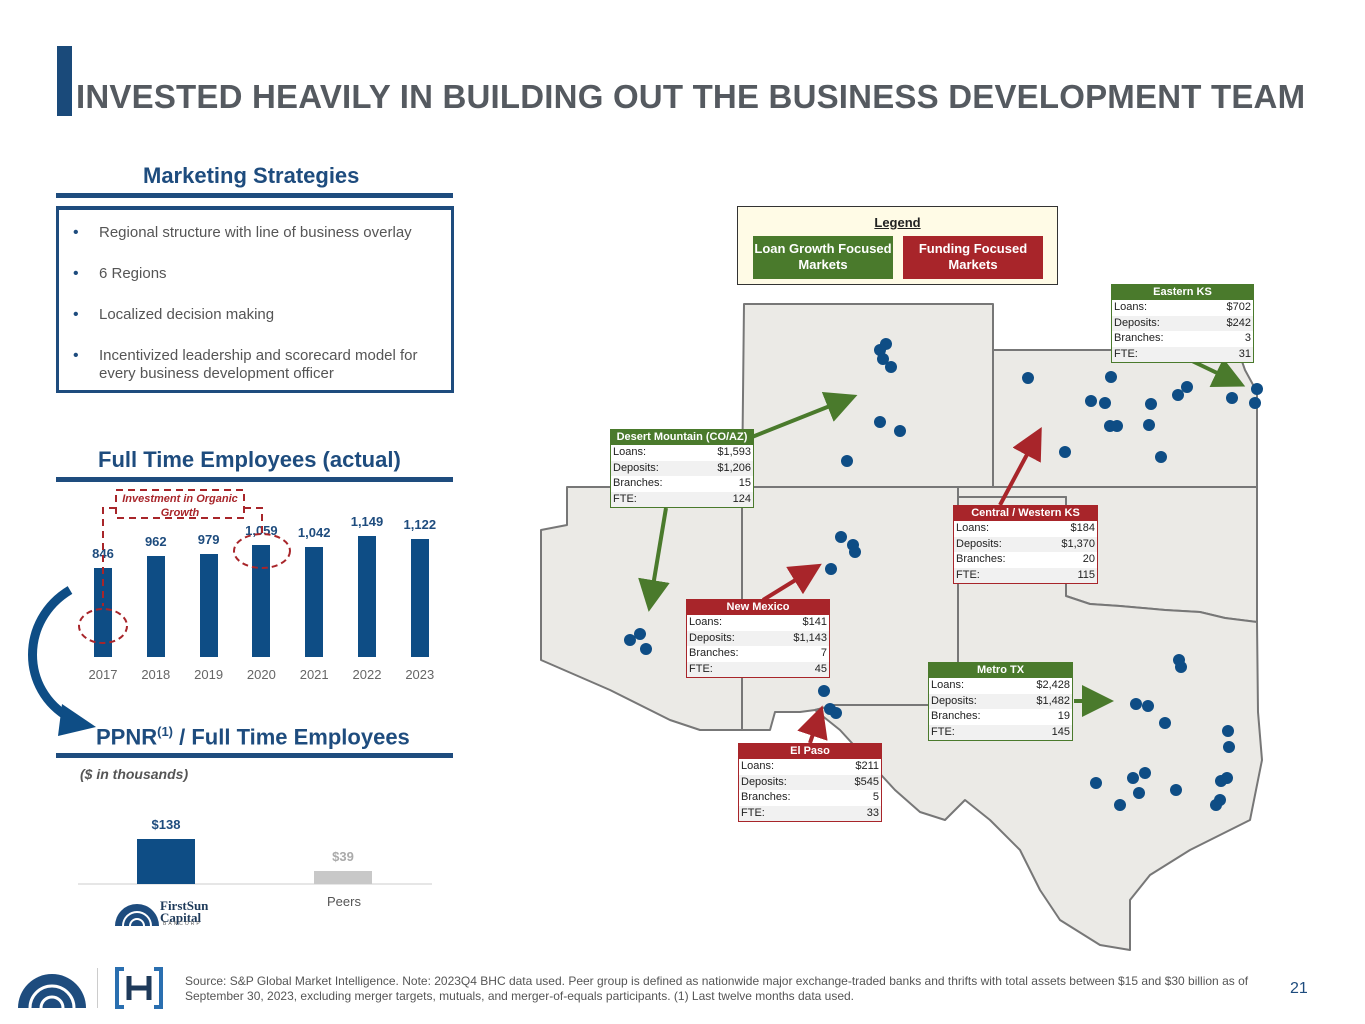 The width and height of the screenshot is (1365, 1024). I want to click on market-row-branches: Branches: 5, so click(810, 797).